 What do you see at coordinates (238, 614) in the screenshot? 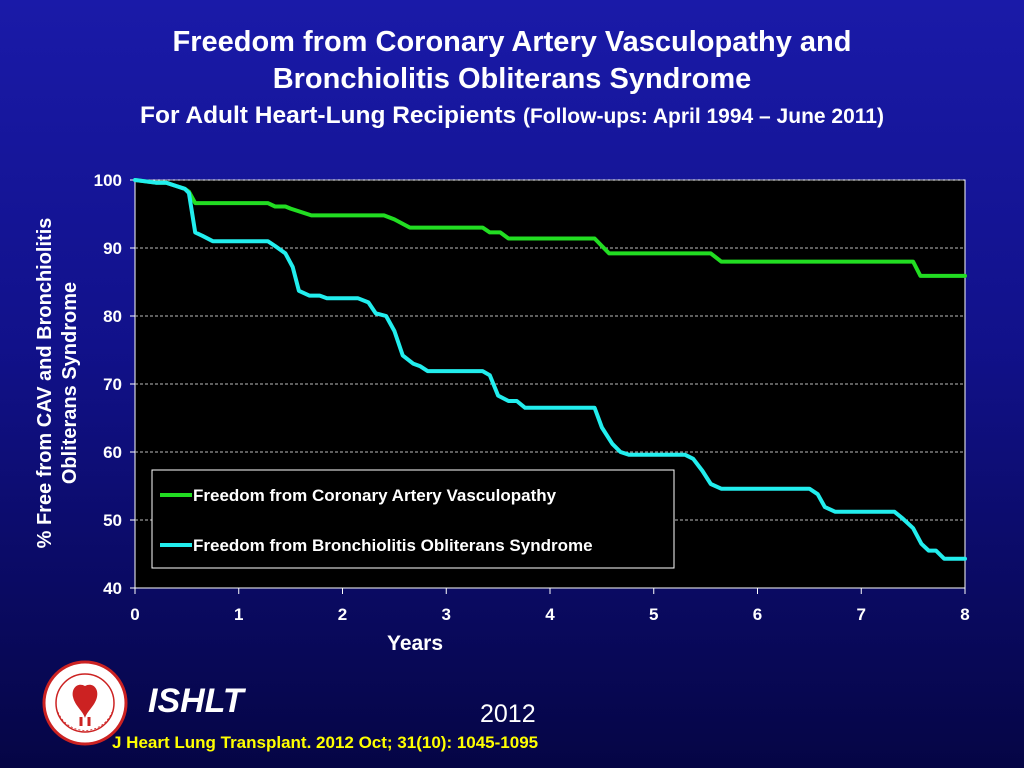
I see `x-tick-label: 1` at bounding box center [238, 614].